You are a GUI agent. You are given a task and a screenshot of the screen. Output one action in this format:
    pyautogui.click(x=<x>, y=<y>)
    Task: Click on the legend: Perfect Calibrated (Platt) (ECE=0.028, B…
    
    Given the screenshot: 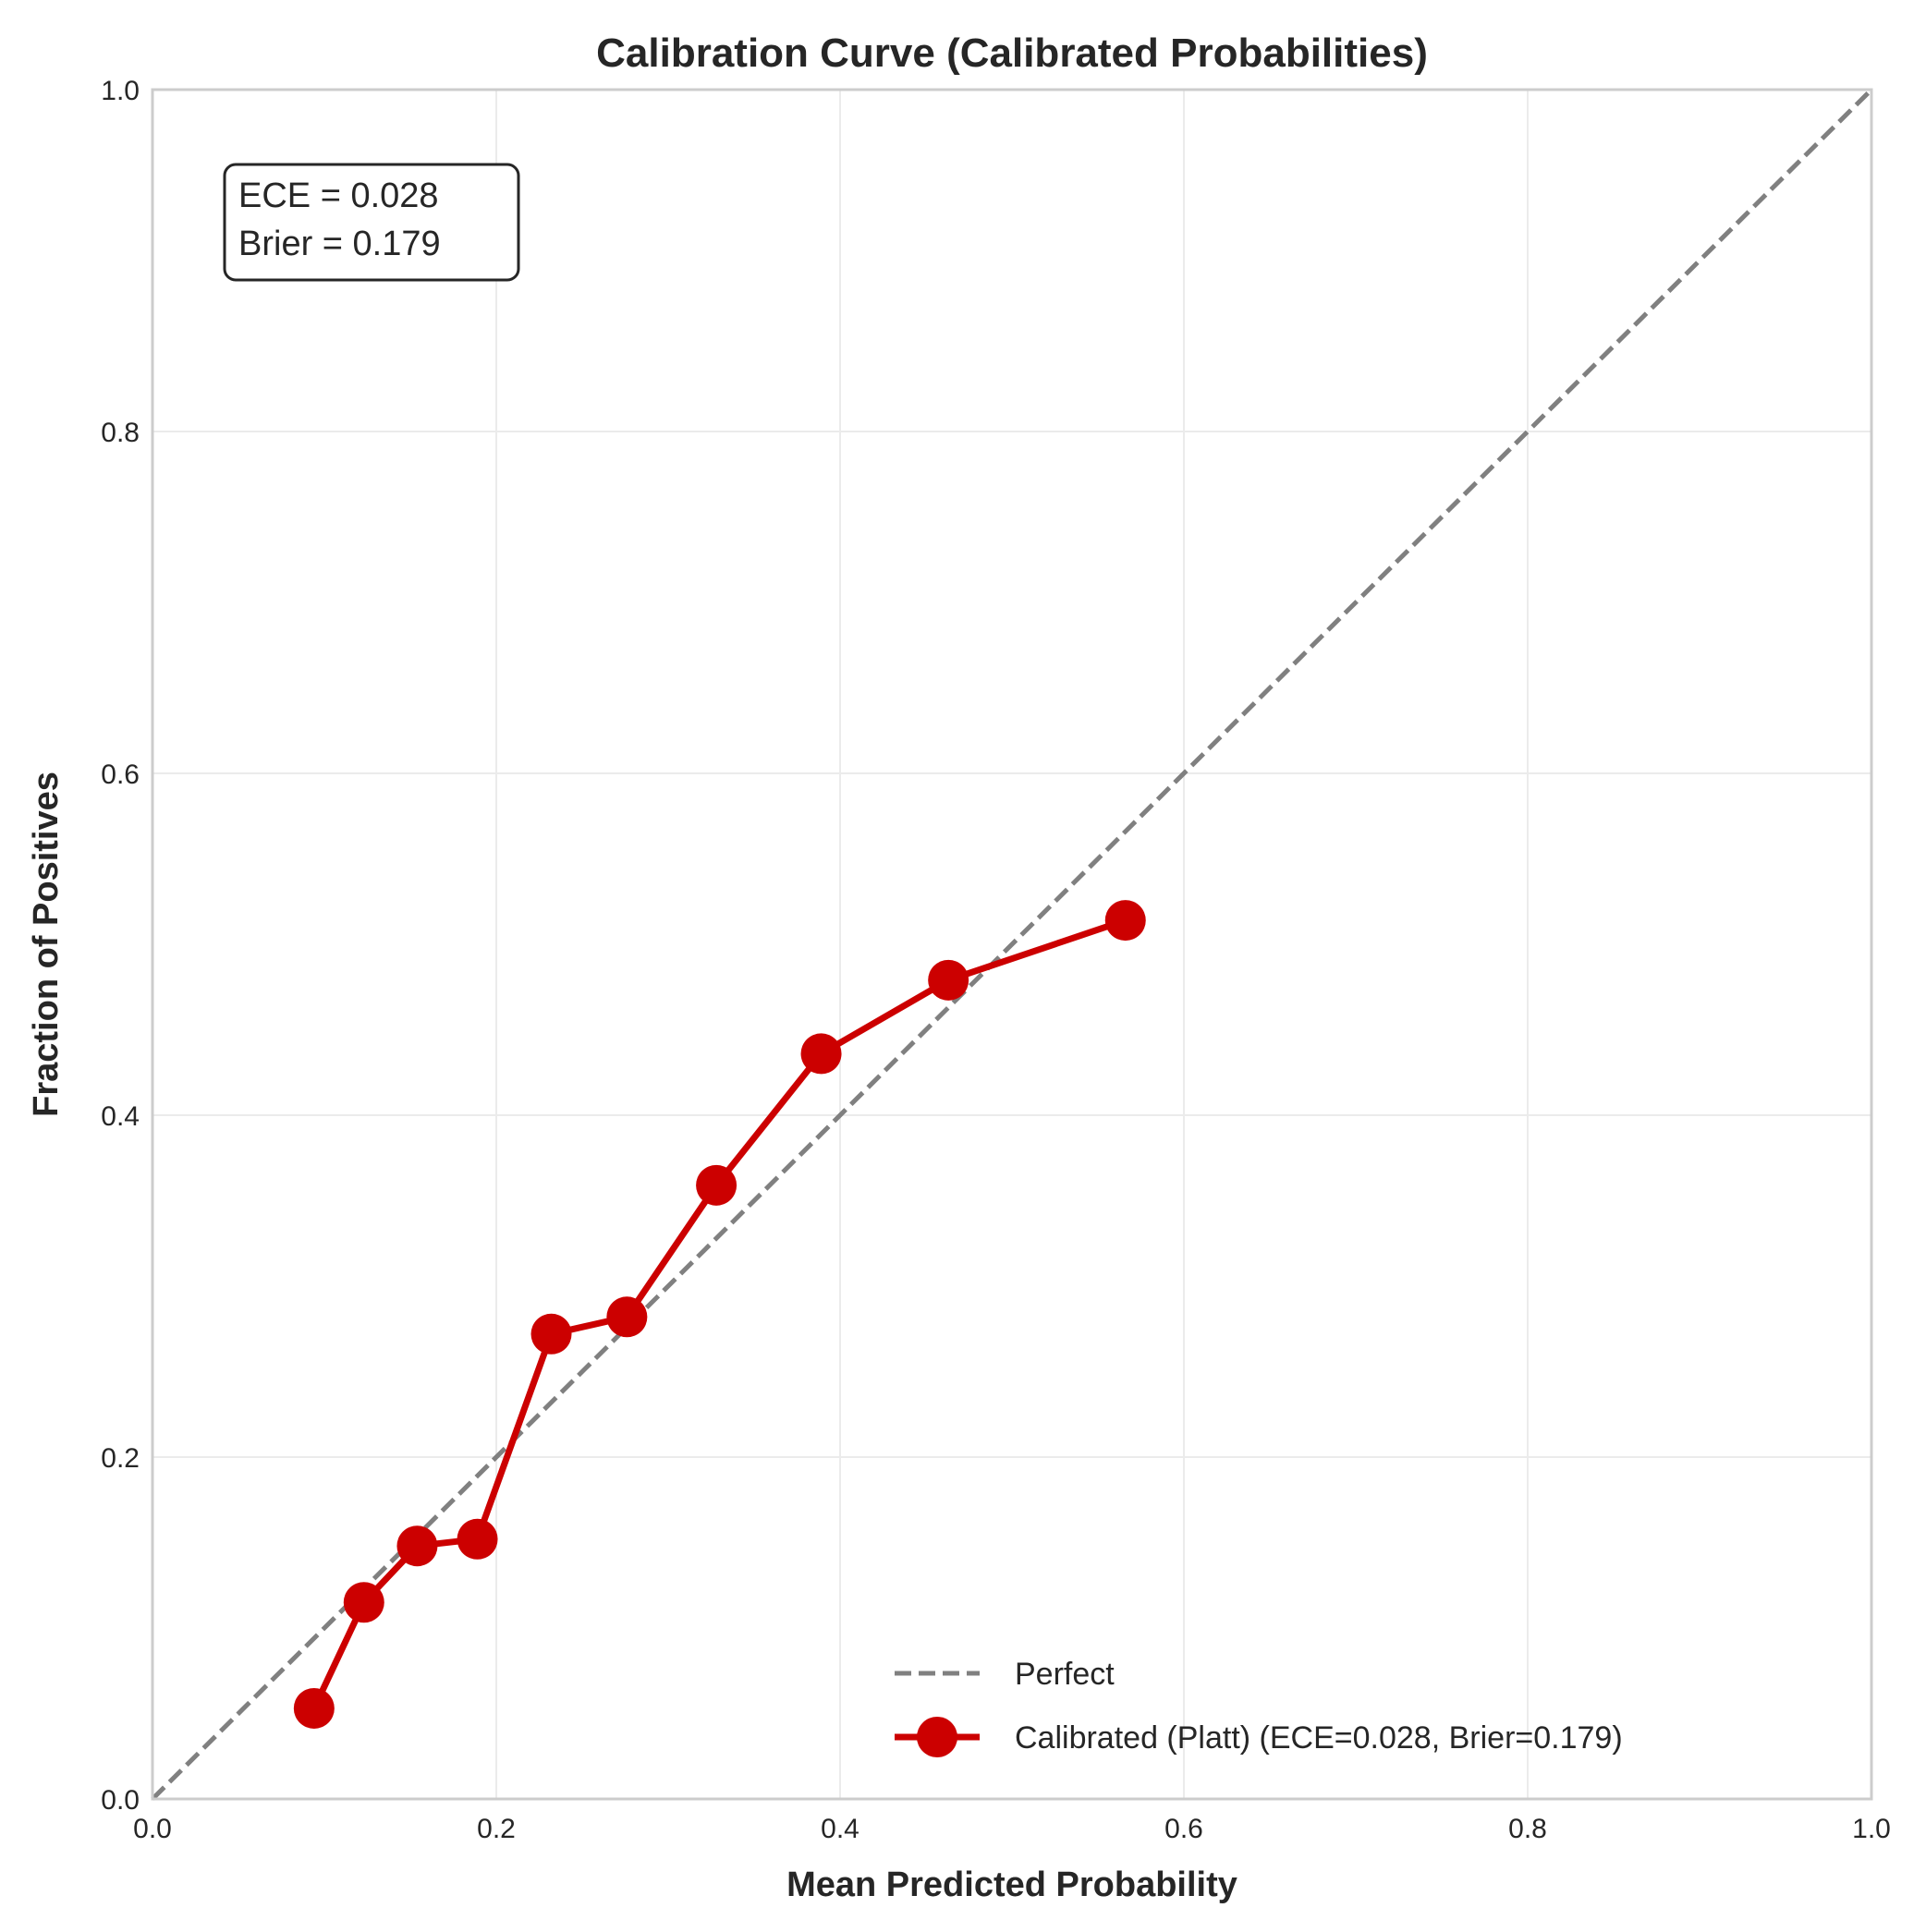 What is the action you would take?
    pyautogui.click(x=1259, y=1707)
    